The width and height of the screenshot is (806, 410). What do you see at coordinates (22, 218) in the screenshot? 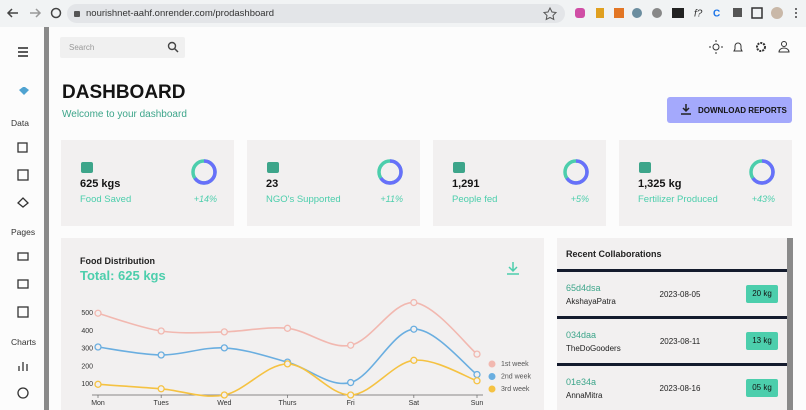
I see `sidebar-icons` at bounding box center [22, 218].